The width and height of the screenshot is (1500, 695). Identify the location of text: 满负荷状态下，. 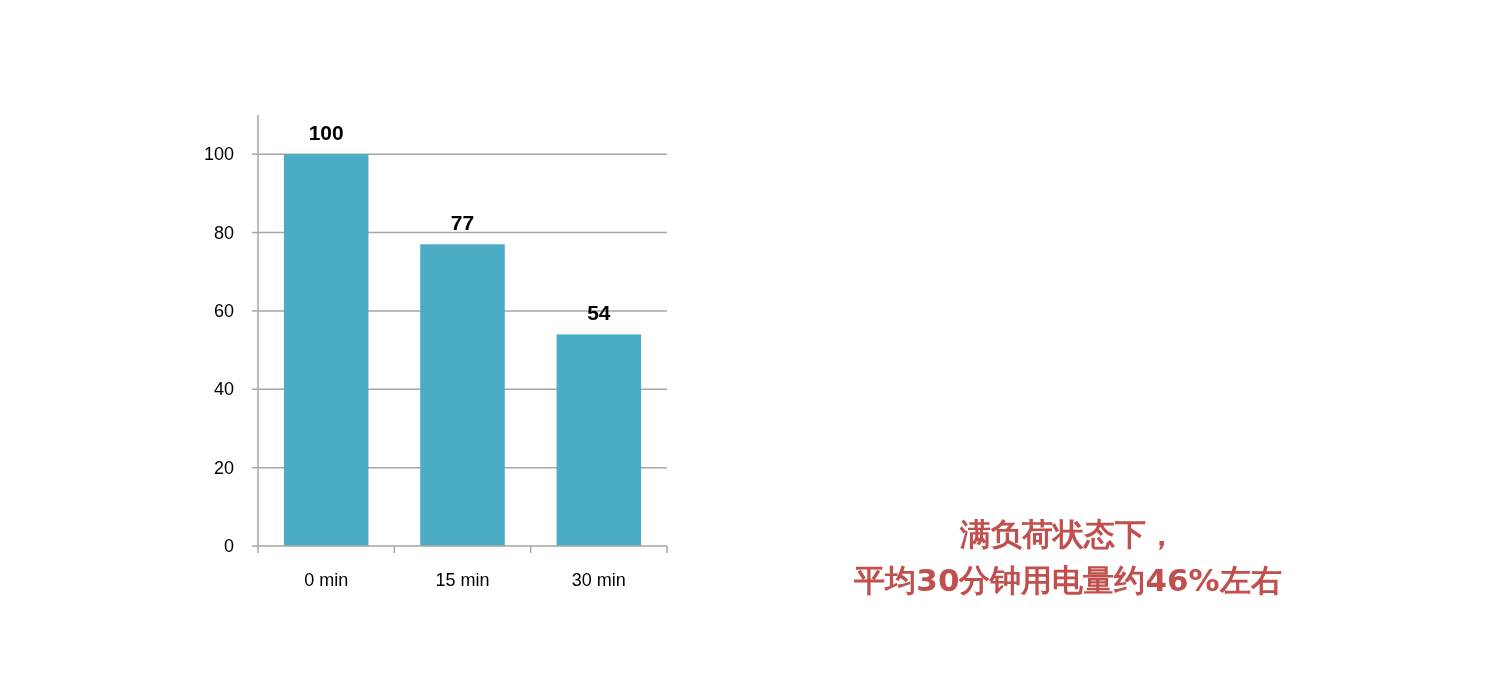
(1067, 534).